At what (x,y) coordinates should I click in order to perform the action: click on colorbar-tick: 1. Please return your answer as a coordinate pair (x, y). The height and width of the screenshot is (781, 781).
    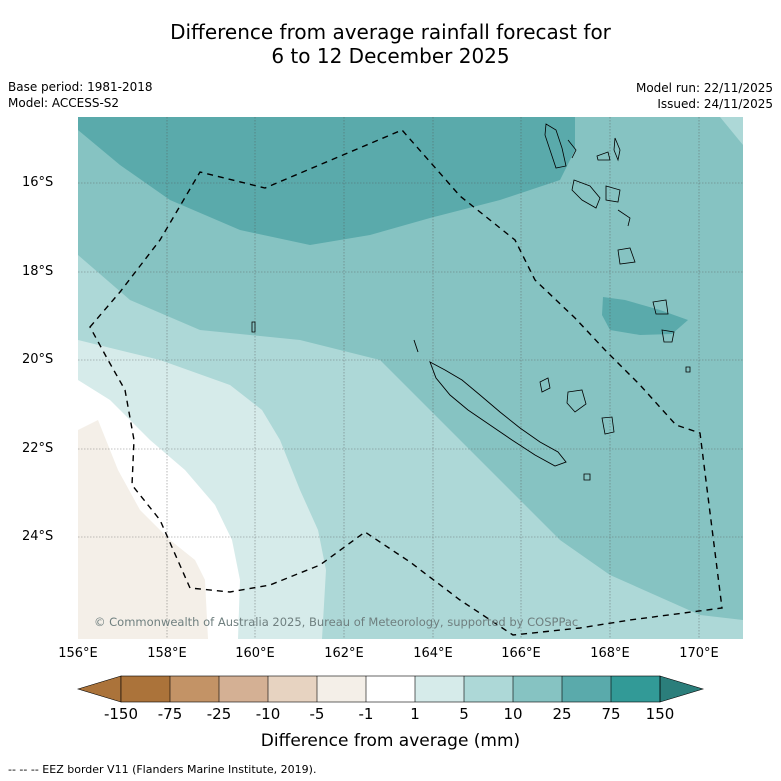
    Looking at the image, I should click on (415, 714).